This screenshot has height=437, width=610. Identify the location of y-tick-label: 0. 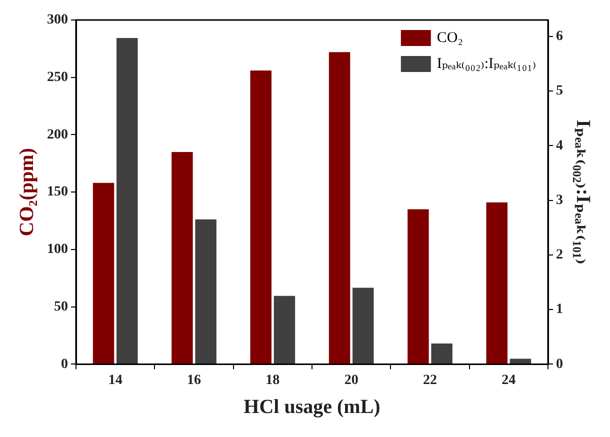
(64, 364).